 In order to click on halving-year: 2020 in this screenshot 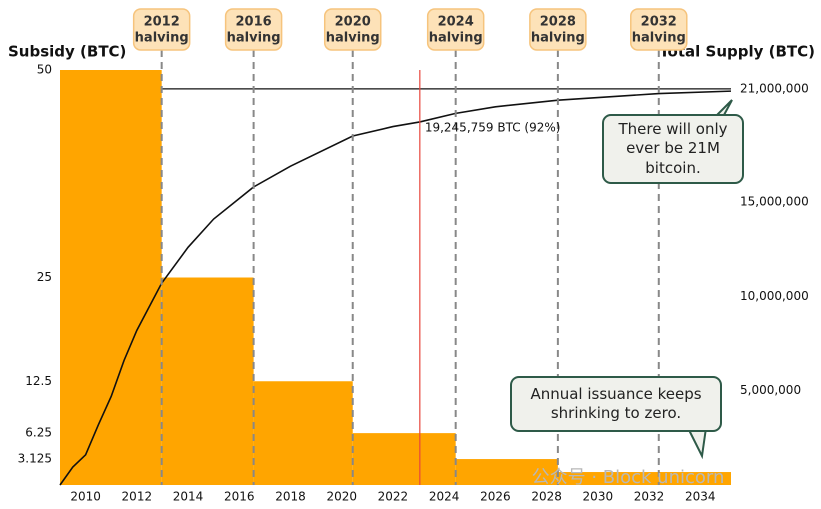, I will do `click(353, 22)`.